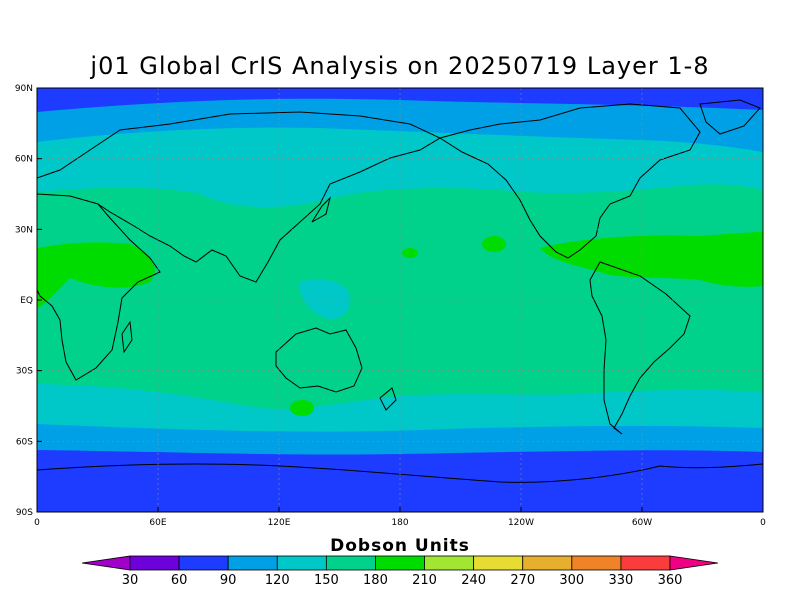 The width and height of the screenshot is (800, 600). Describe the element at coordinates (694, 563) in the screenshot. I see `colorbar-upper-extend` at that location.